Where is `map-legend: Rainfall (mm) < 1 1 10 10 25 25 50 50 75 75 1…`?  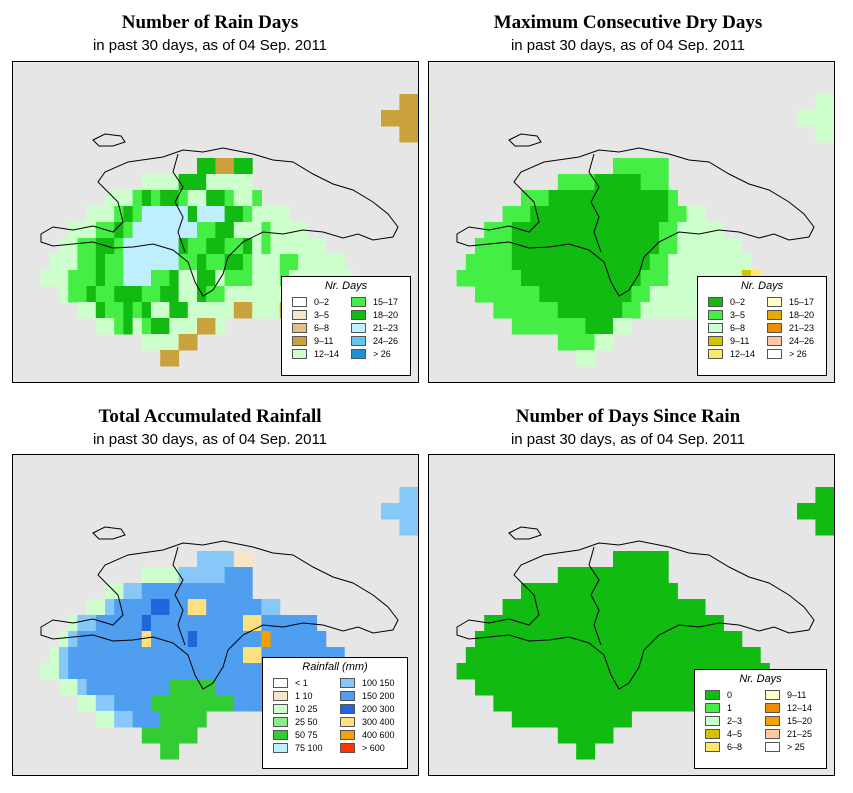 map-legend: Rainfall (mm) < 1 1 10 10 25 25 50 50 75 75 1… is located at coordinates (335, 713).